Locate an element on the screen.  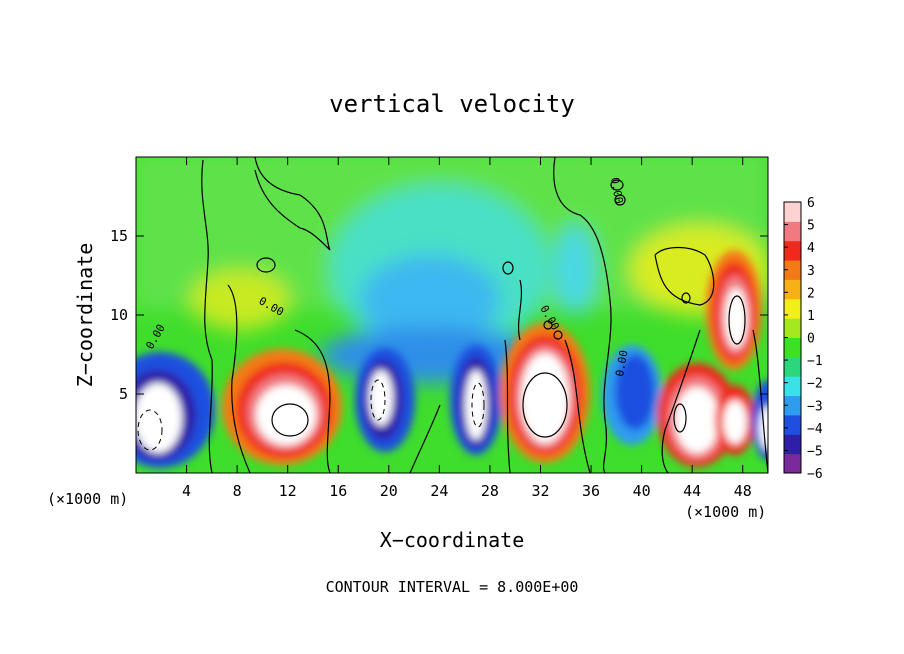
left-upper-yellow is located at coordinates (240, 300).